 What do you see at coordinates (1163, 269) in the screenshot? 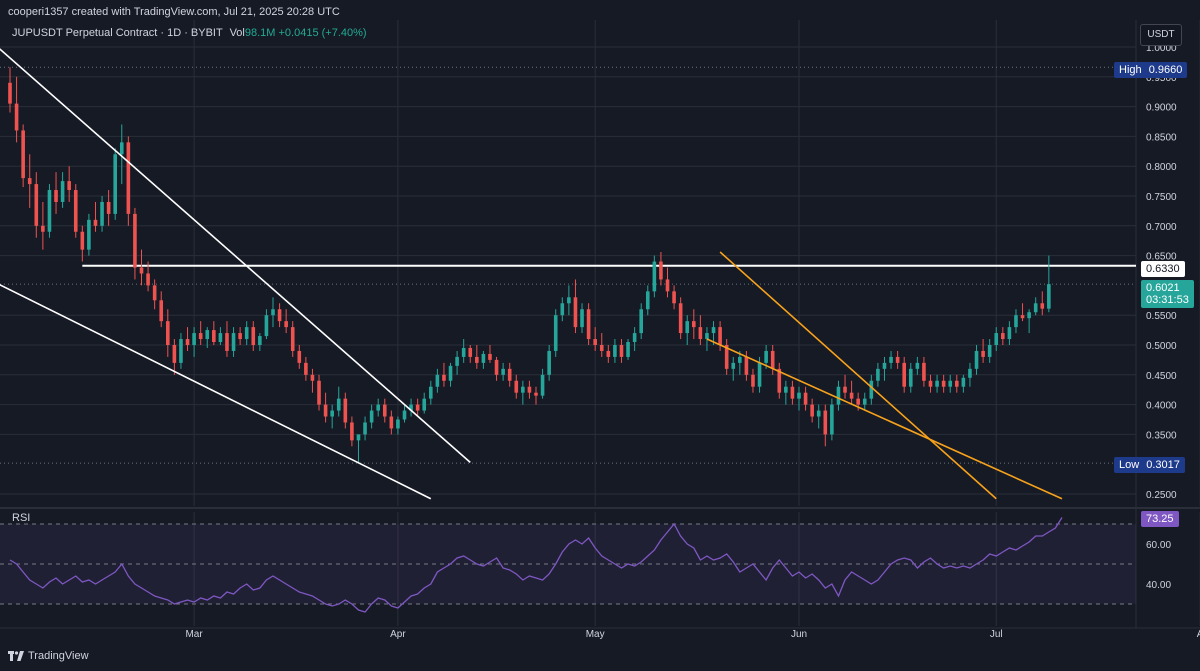
I see `resistance-tag: 0.6330` at bounding box center [1163, 269].